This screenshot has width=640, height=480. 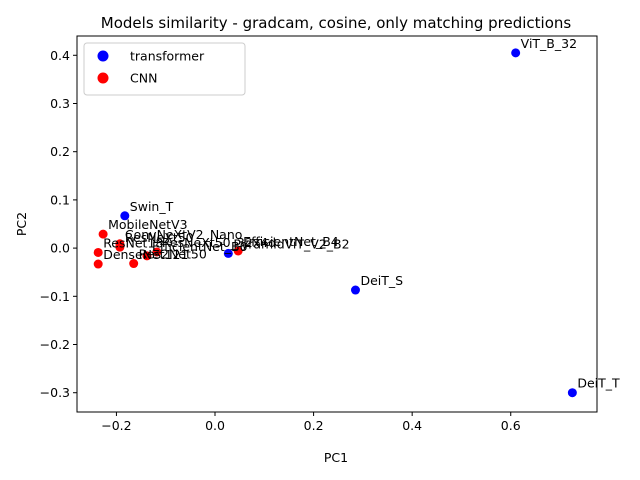 What do you see at coordinates (412, 425) in the screenshot?
I see `x-tick-label: 0.4` at bounding box center [412, 425].